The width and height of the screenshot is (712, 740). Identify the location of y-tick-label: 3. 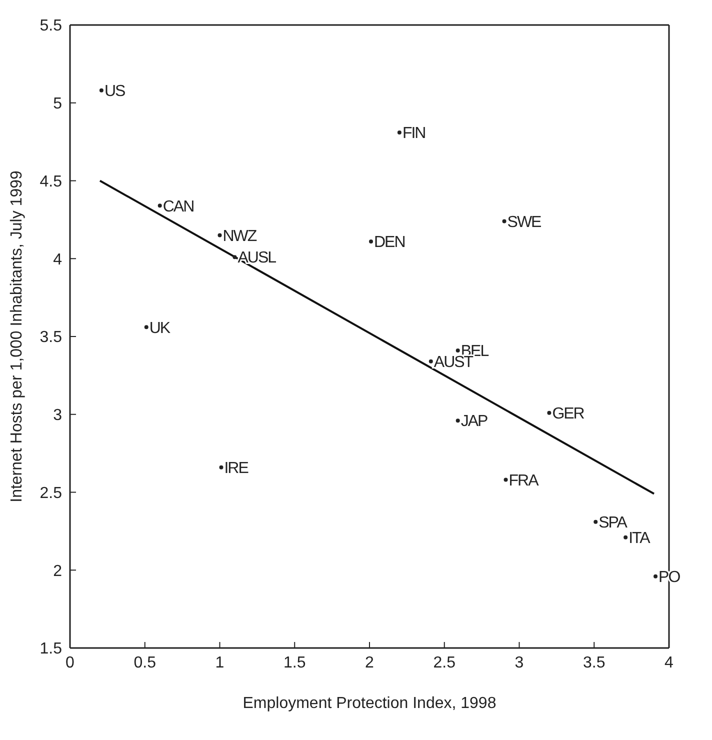
(57, 415).